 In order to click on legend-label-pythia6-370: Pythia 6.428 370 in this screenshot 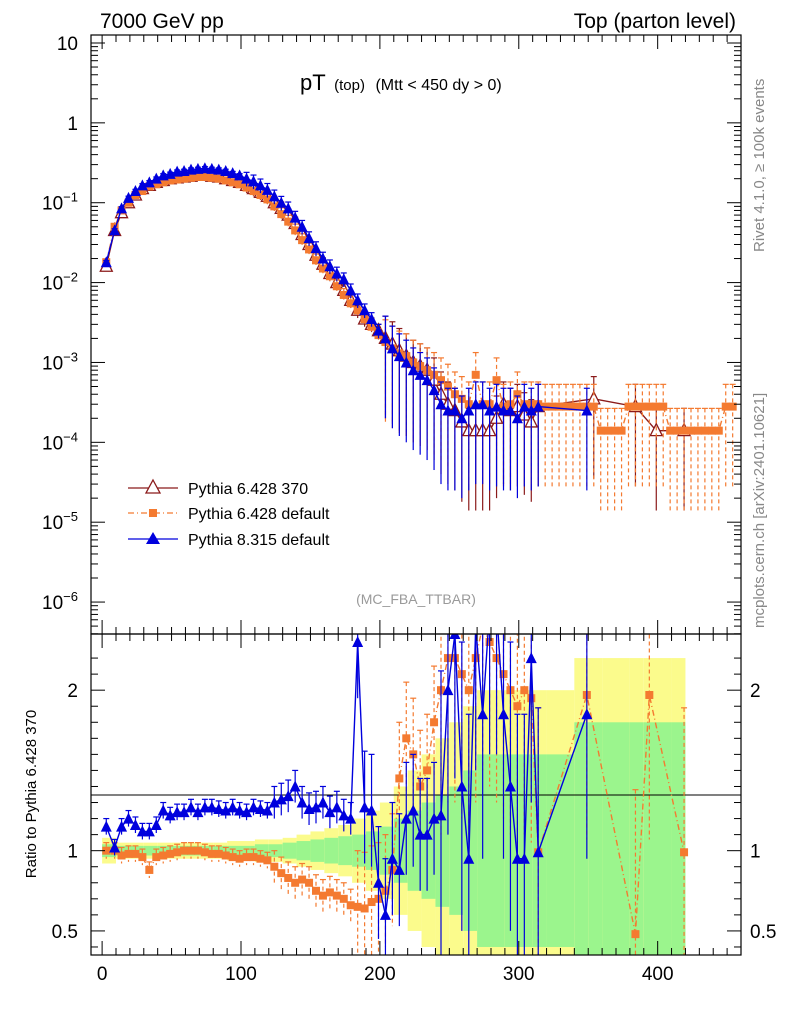, I will do `click(248, 489)`.